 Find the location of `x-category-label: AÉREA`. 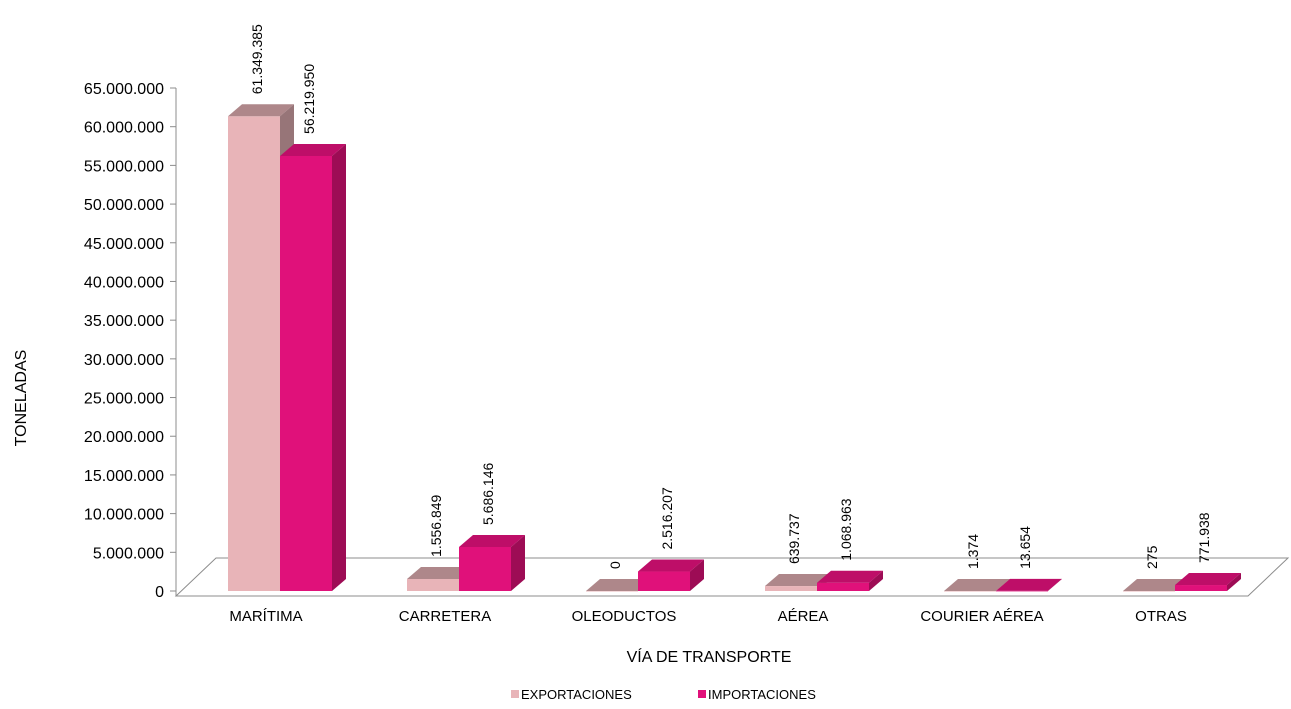

x-category-label: AÉREA is located at coordinates (803, 616).